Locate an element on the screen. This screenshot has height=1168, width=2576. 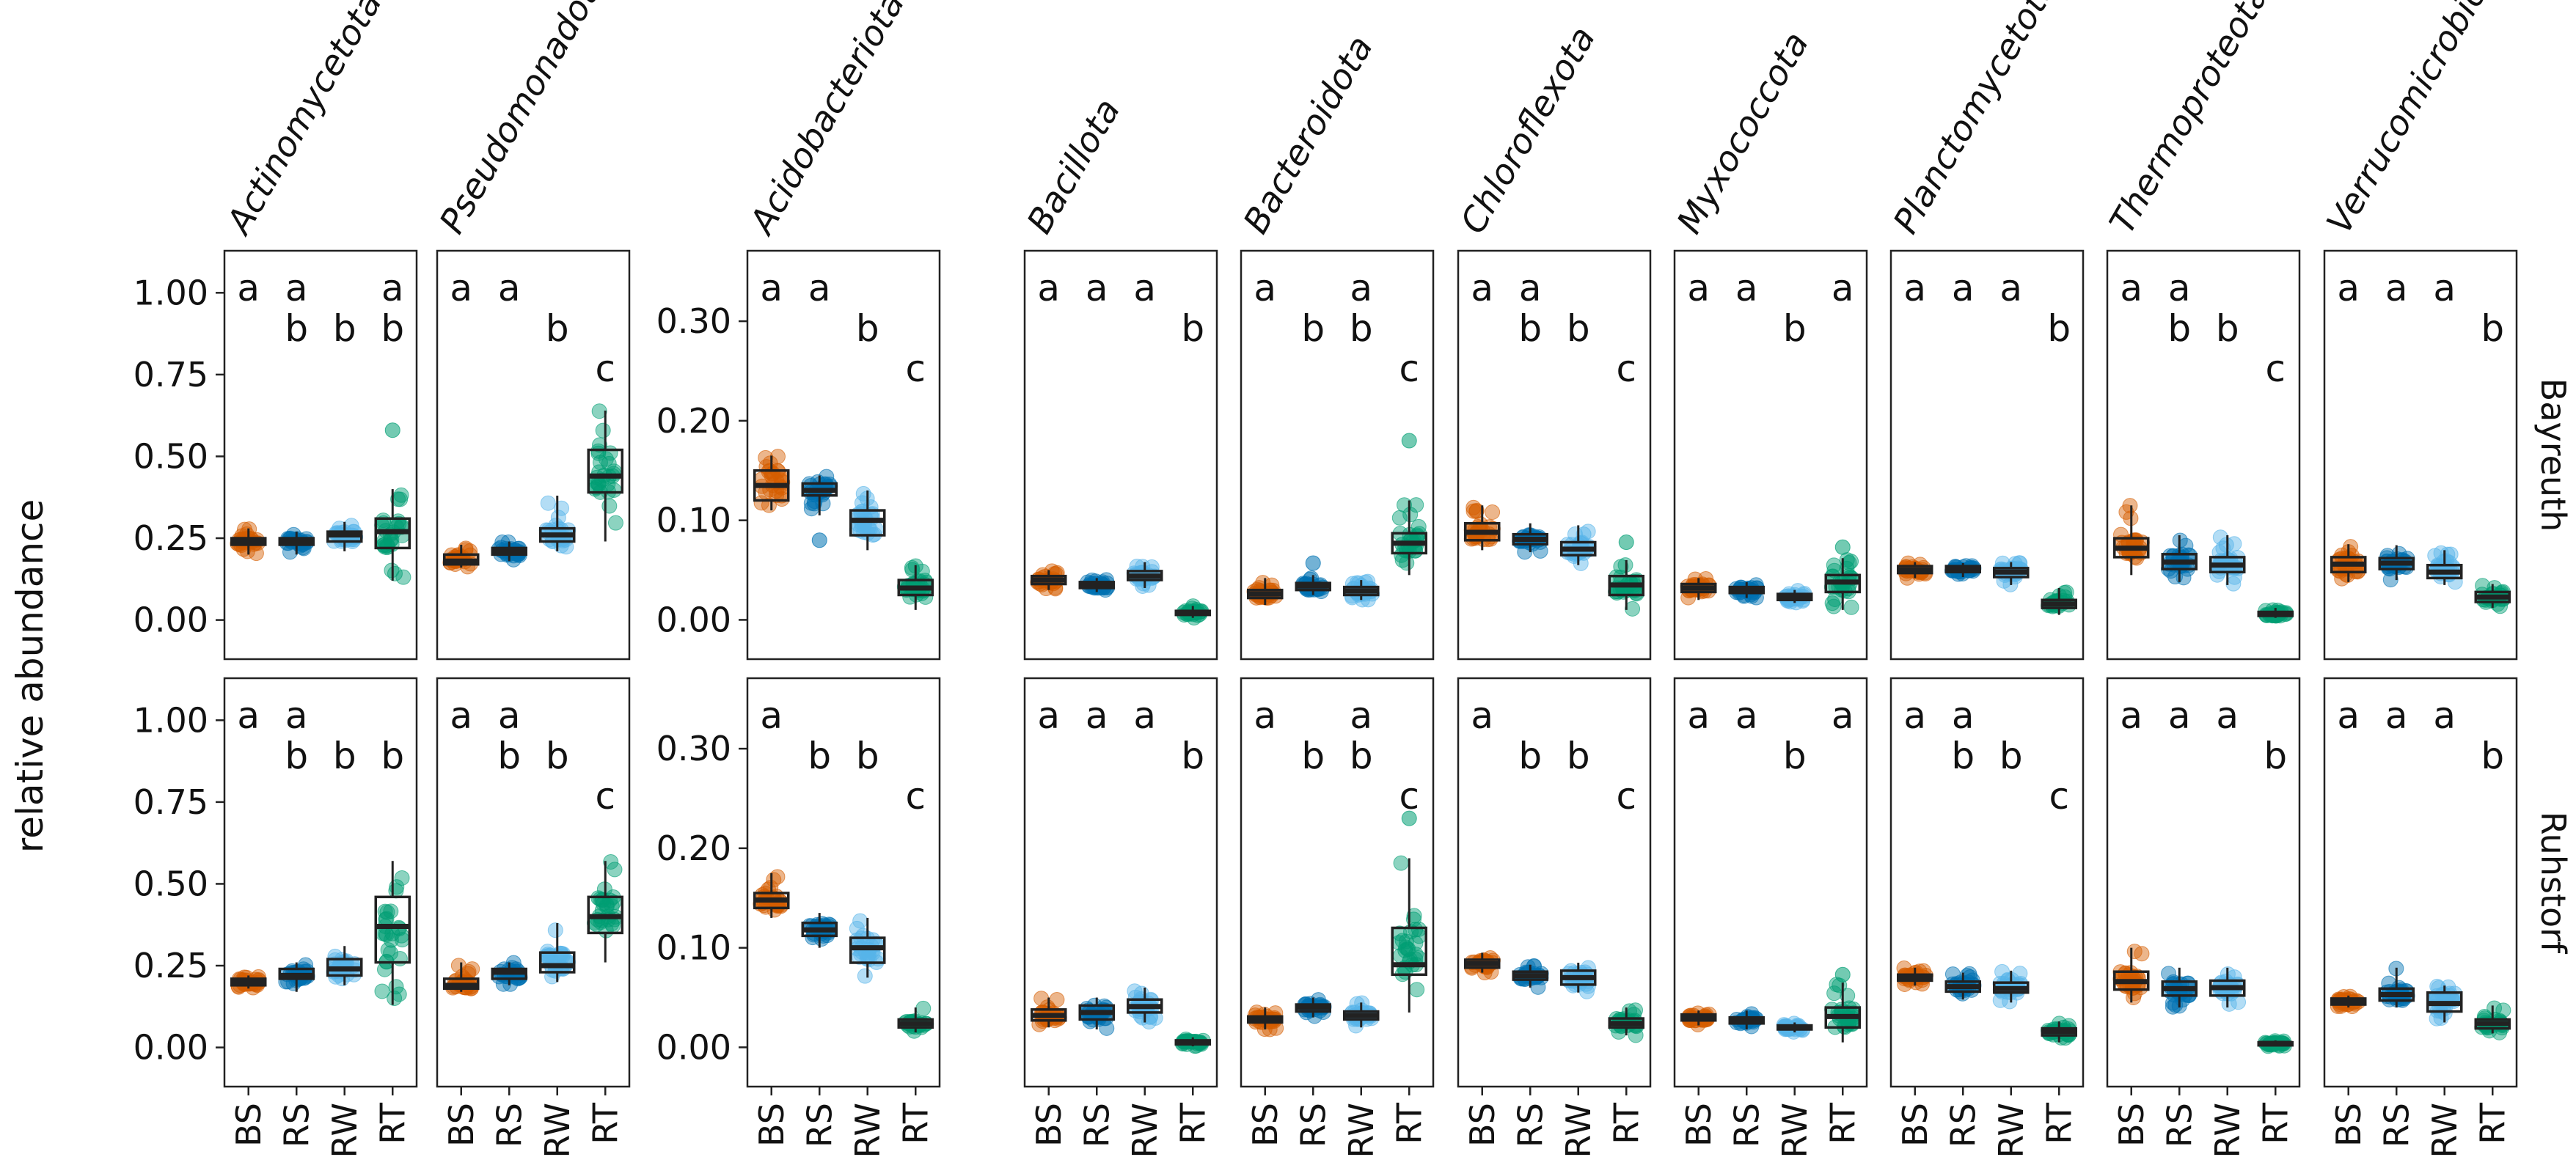
facet-title-verrucomicrobiota: Verrucomicrobiota is located at coordinates (2416, 120).